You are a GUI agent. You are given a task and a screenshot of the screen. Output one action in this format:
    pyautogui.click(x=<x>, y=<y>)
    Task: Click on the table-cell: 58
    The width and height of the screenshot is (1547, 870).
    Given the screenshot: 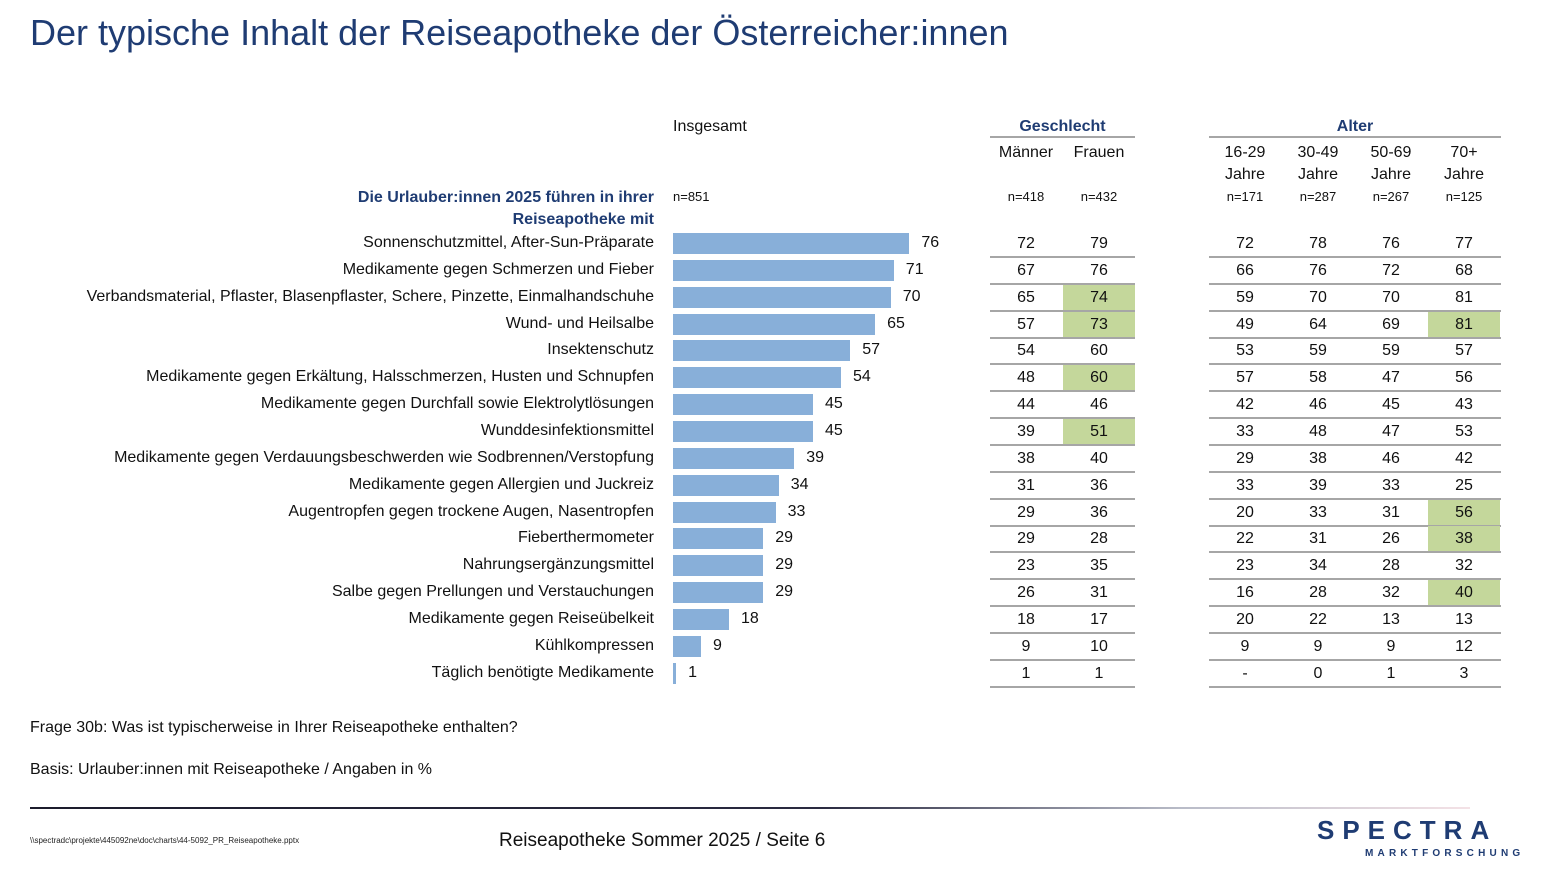 What is the action you would take?
    pyautogui.click(x=1318, y=378)
    